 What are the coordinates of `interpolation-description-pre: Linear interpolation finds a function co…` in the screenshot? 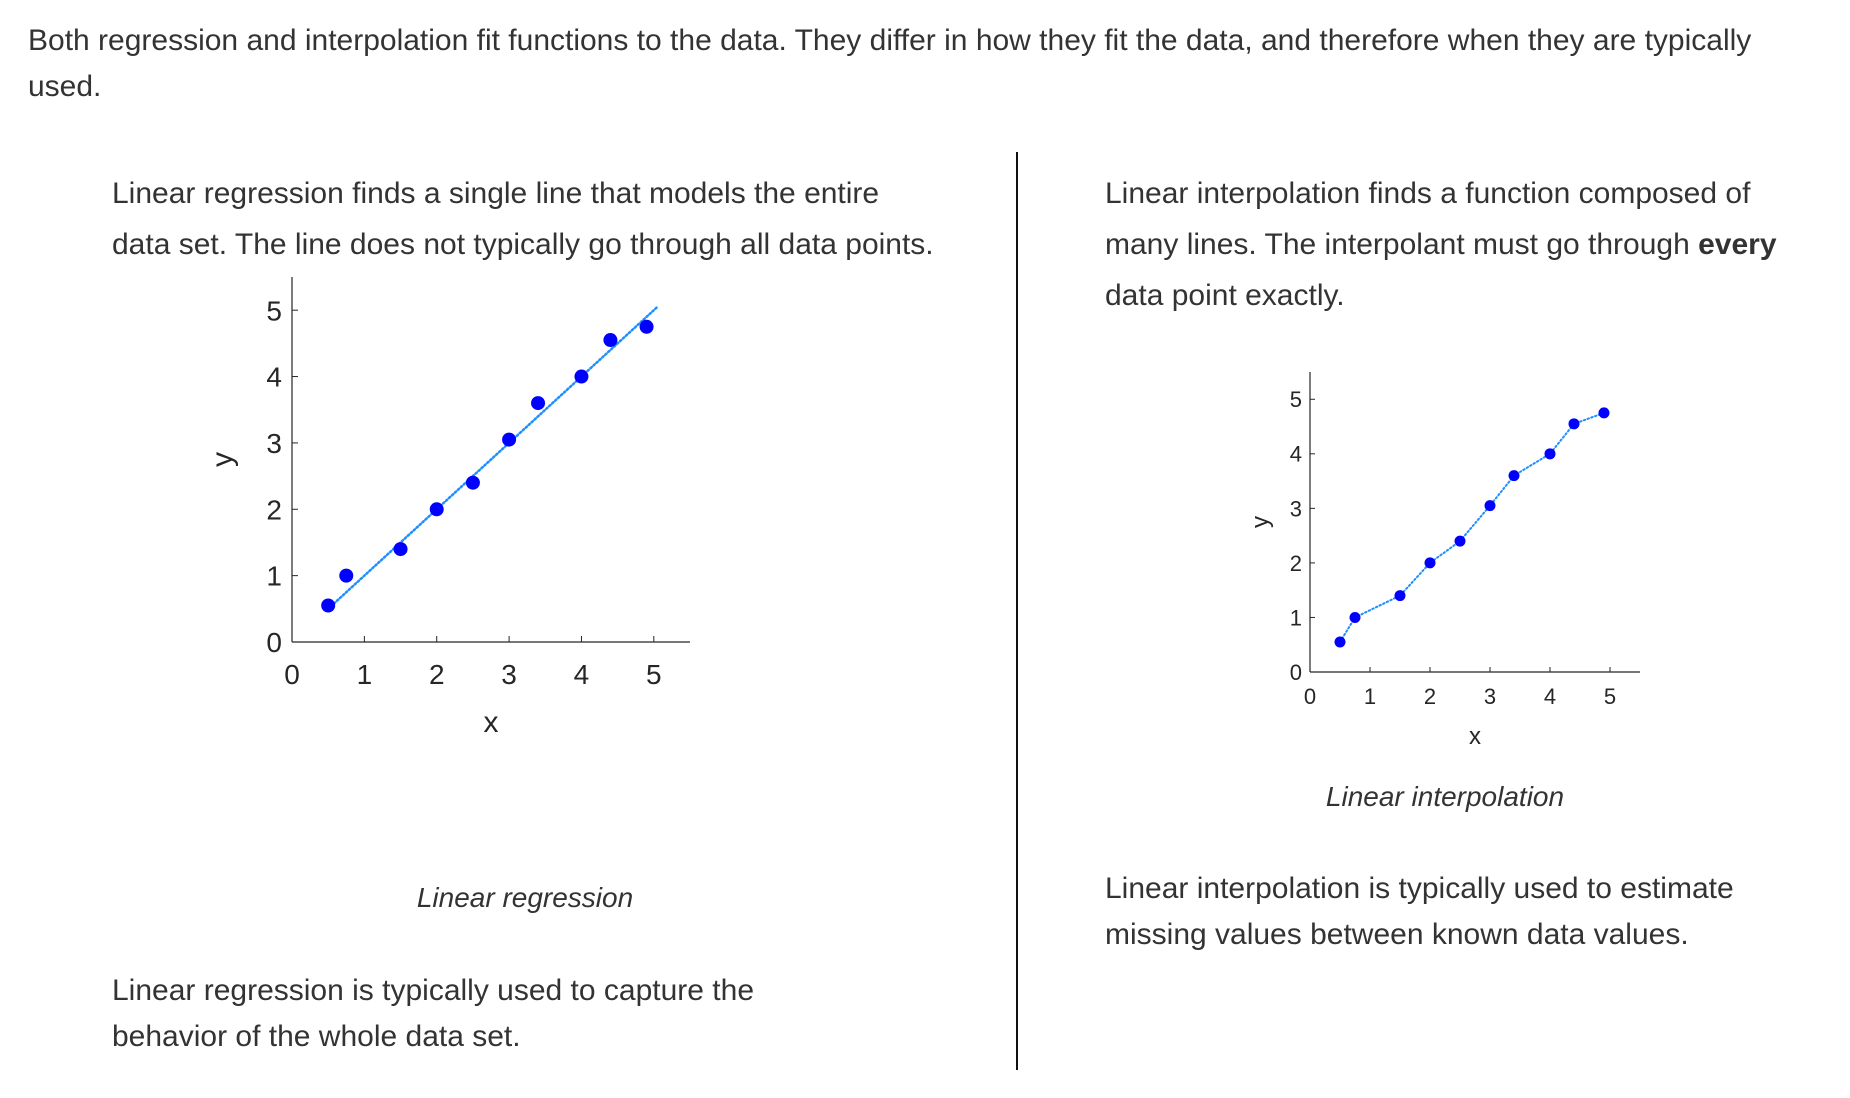 It's located at (1428, 219).